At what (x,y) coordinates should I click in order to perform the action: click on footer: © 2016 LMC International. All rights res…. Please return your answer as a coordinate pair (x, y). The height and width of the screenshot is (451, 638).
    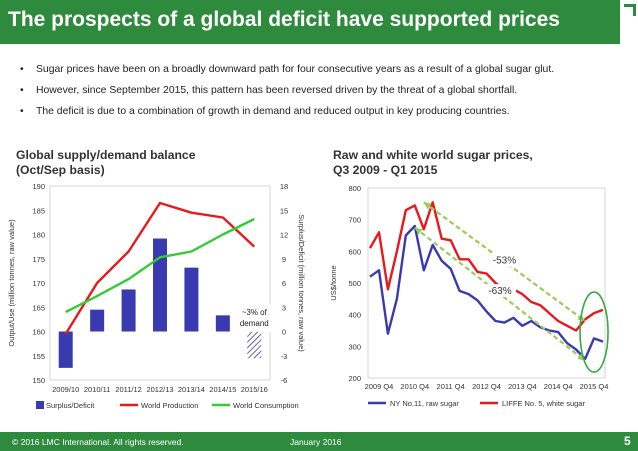
    Looking at the image, I should click on (319, 441).